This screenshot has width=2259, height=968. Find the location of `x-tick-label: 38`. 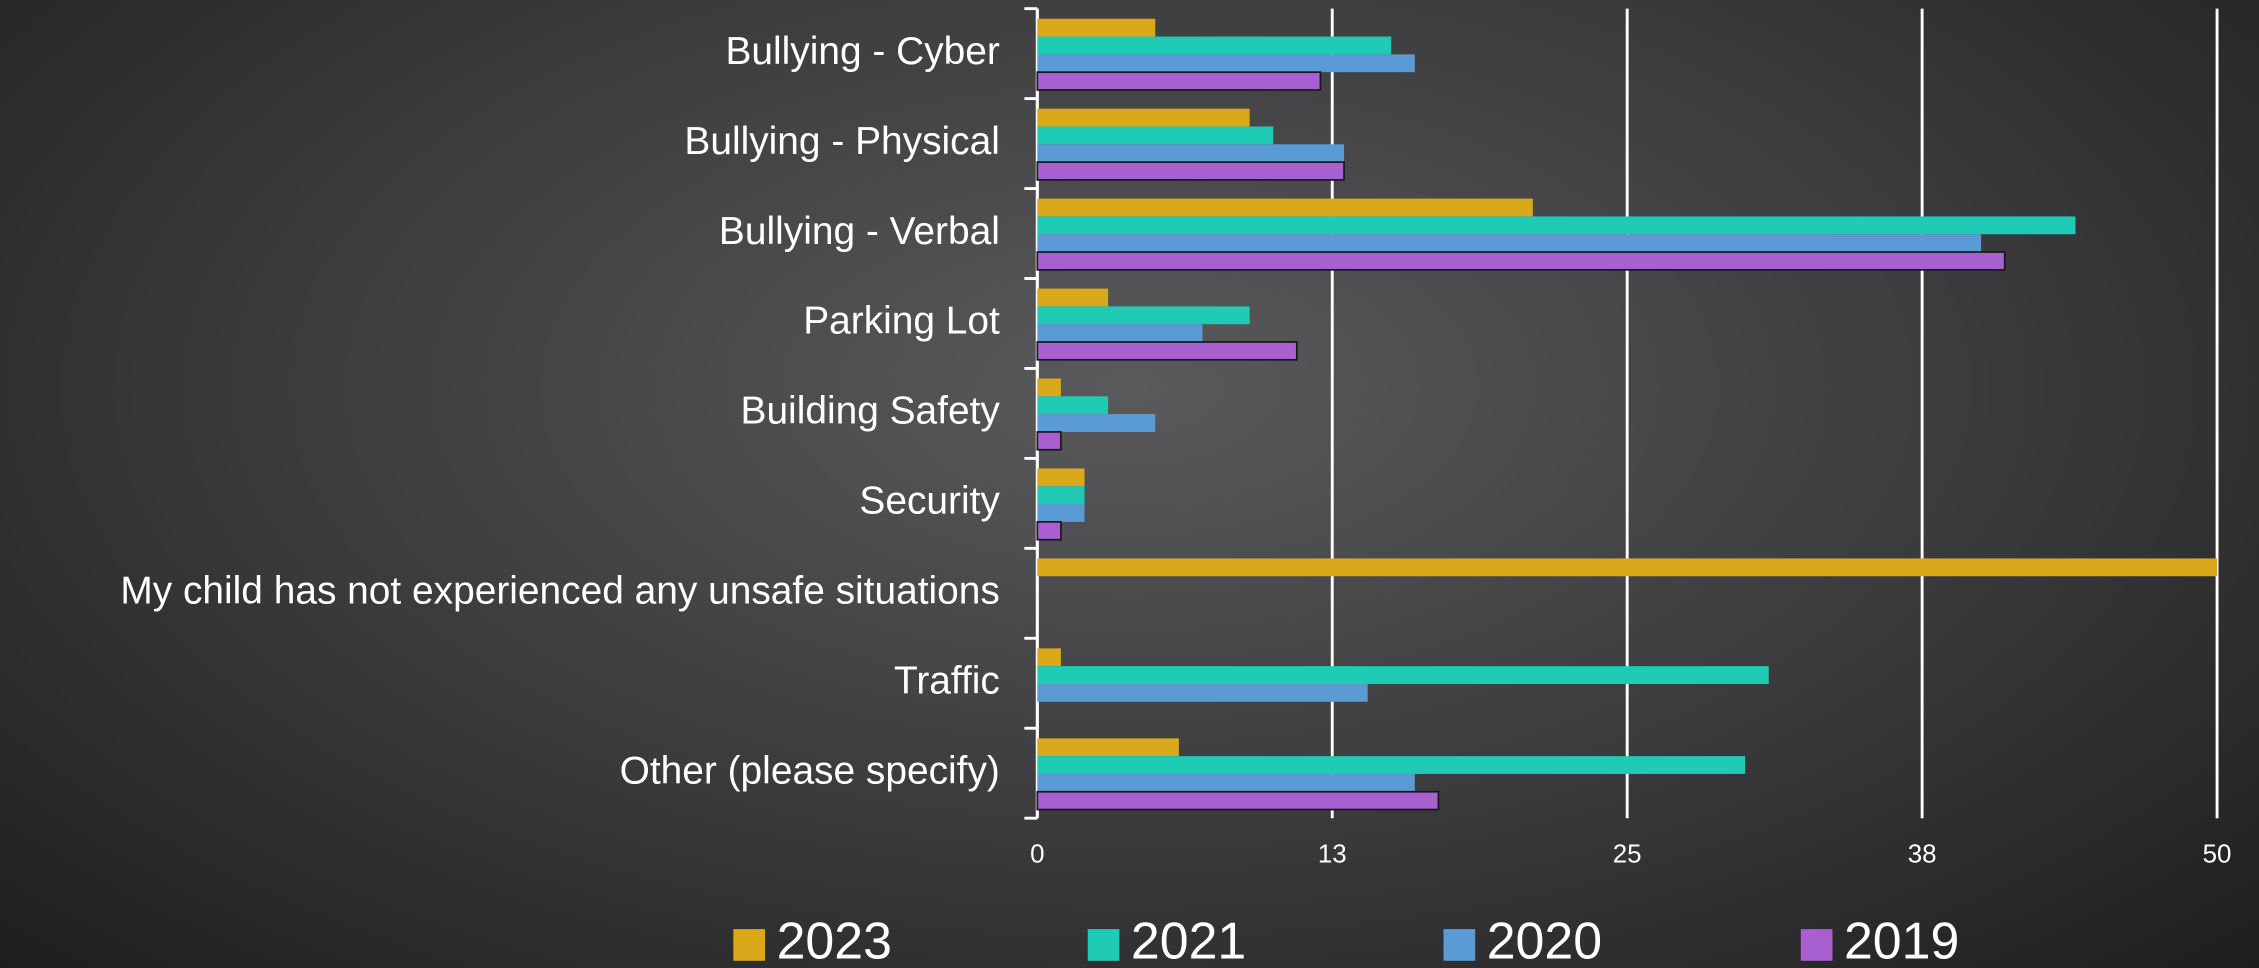

x-tick-label: 38 is located at coordinates (1922, 854).